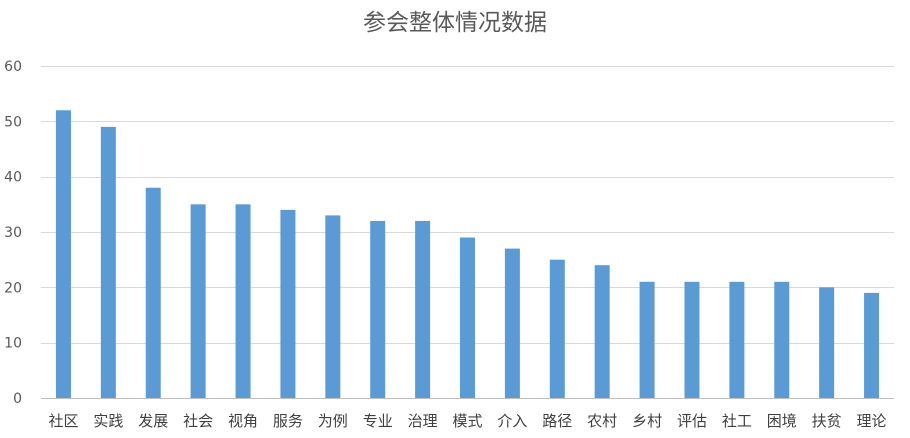  Describe the element at coordinates (827, 421) in the screenshot. I see `x-tick-label: 扶贫` at that location.